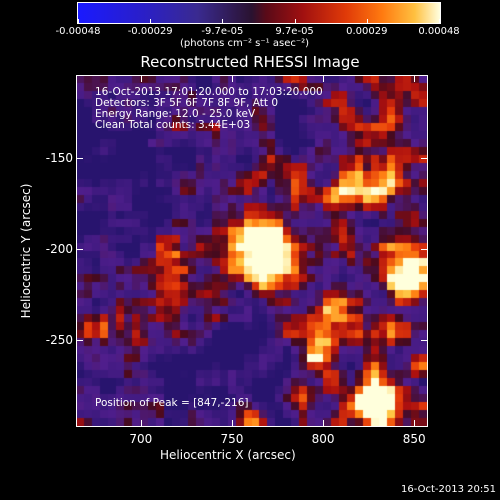 The image size is (500, 500). Describe the element at coordinates (209, 92) in the screenshot. I see `time-range-label: 16-Oct-2013 17:01:20.000 to 17:03:20.000` at that location.